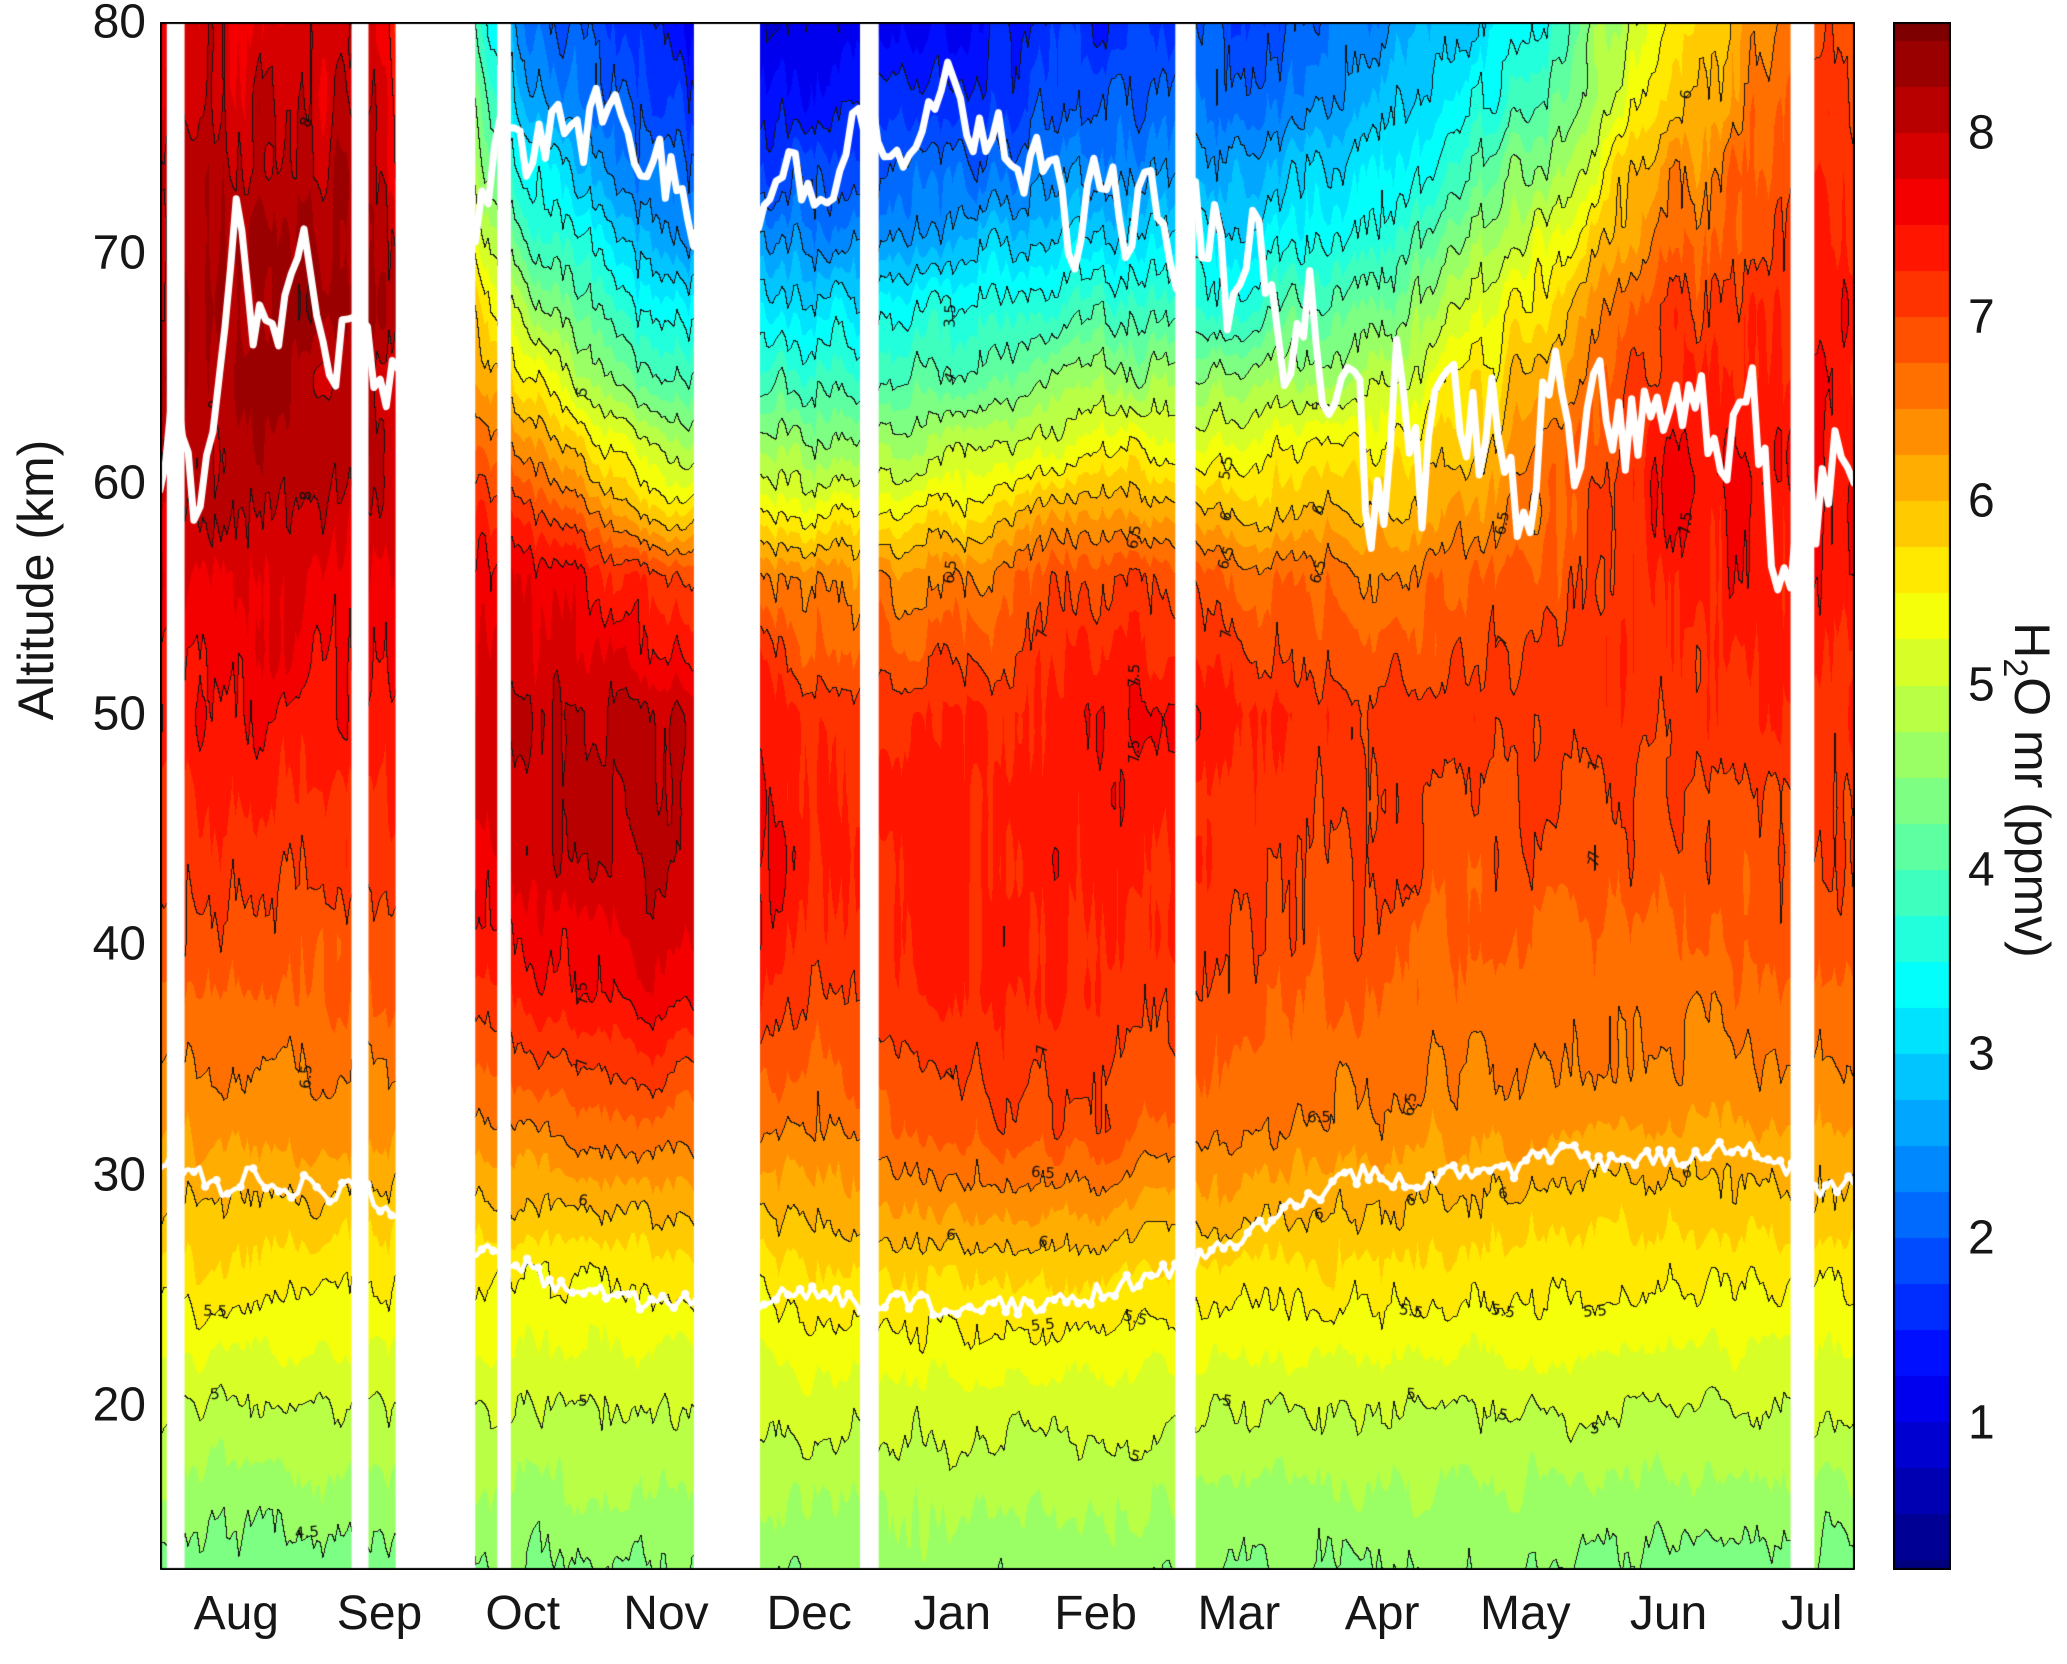 Image resolution: width=2067 pixels, height=1664 pixels. I want to click on colorbar-tick-label-4: 4, so click(1981, 870).